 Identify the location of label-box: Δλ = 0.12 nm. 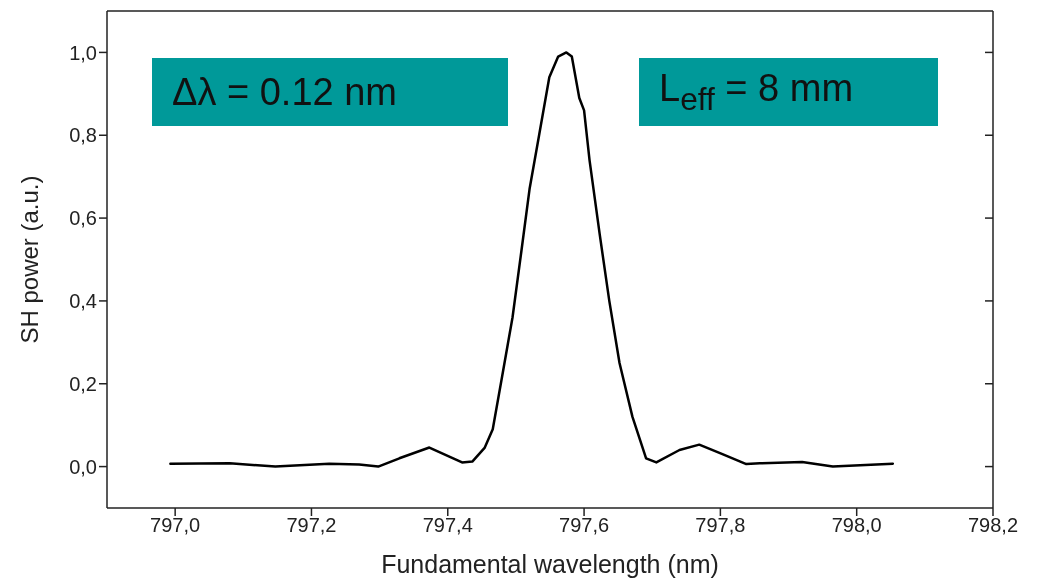
(330, 92).